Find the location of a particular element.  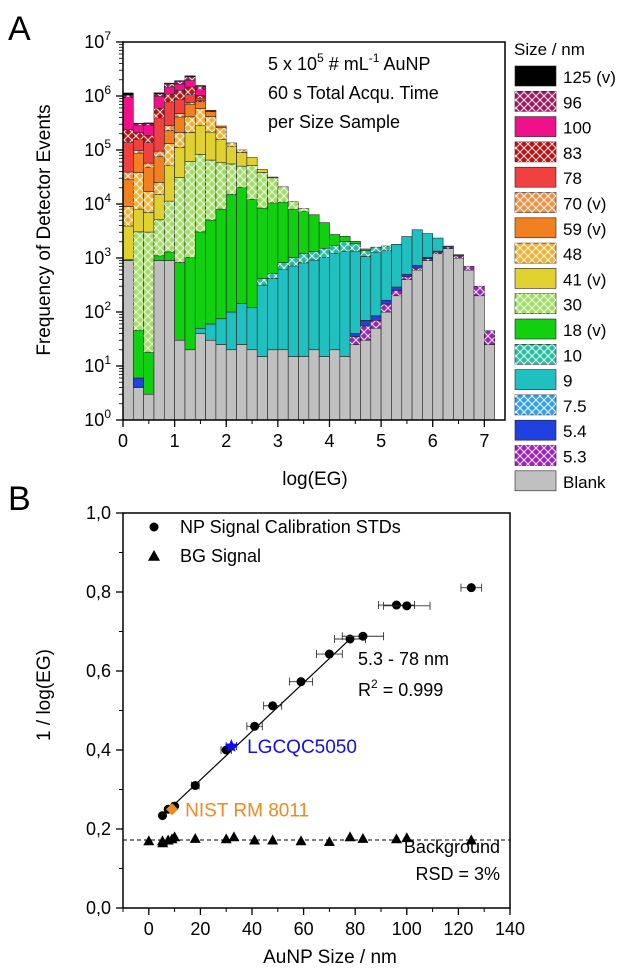

point-label: NIST RM 8011 is located at coordinates (247, 810).